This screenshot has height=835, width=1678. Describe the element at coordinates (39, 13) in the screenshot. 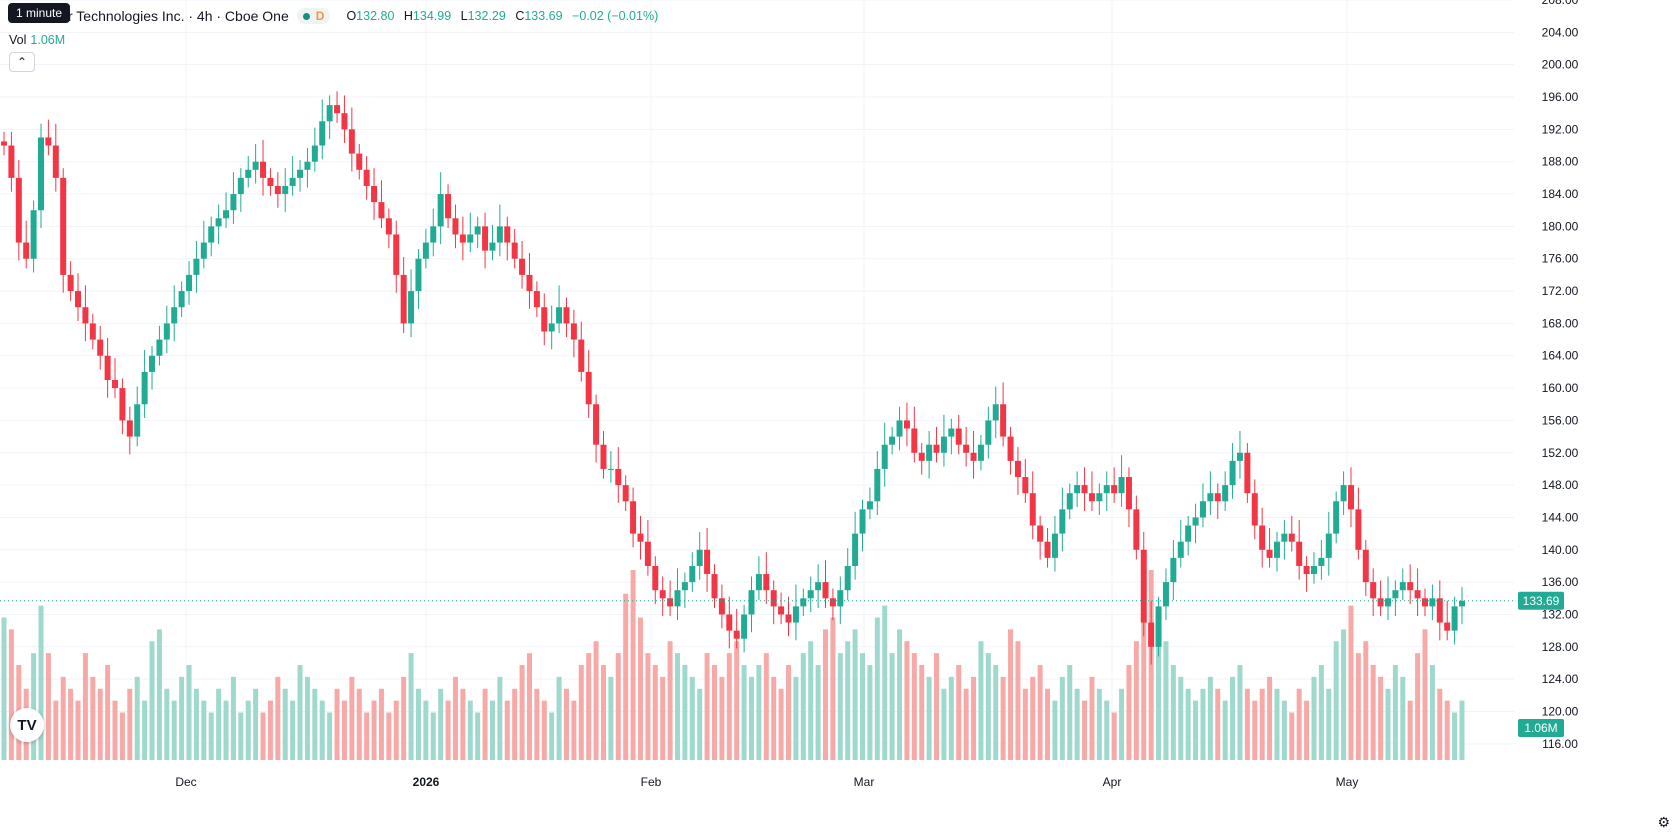

I see `interval-tooltip: 1 minute` at that location.